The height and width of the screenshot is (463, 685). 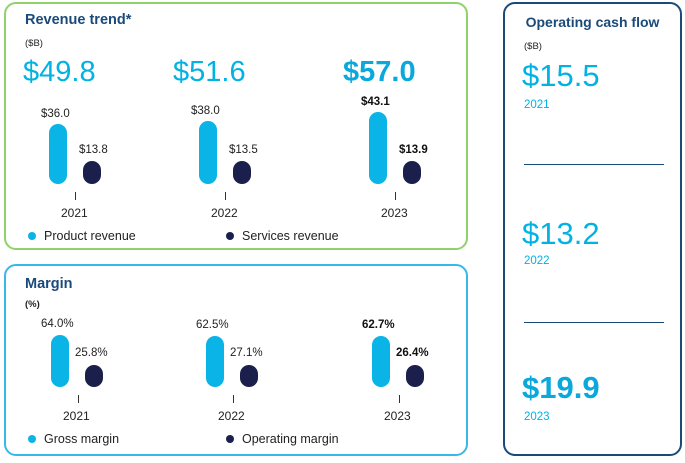 I want to click on legend-product-revenue: Product revenue, so click(x=82, y=236).